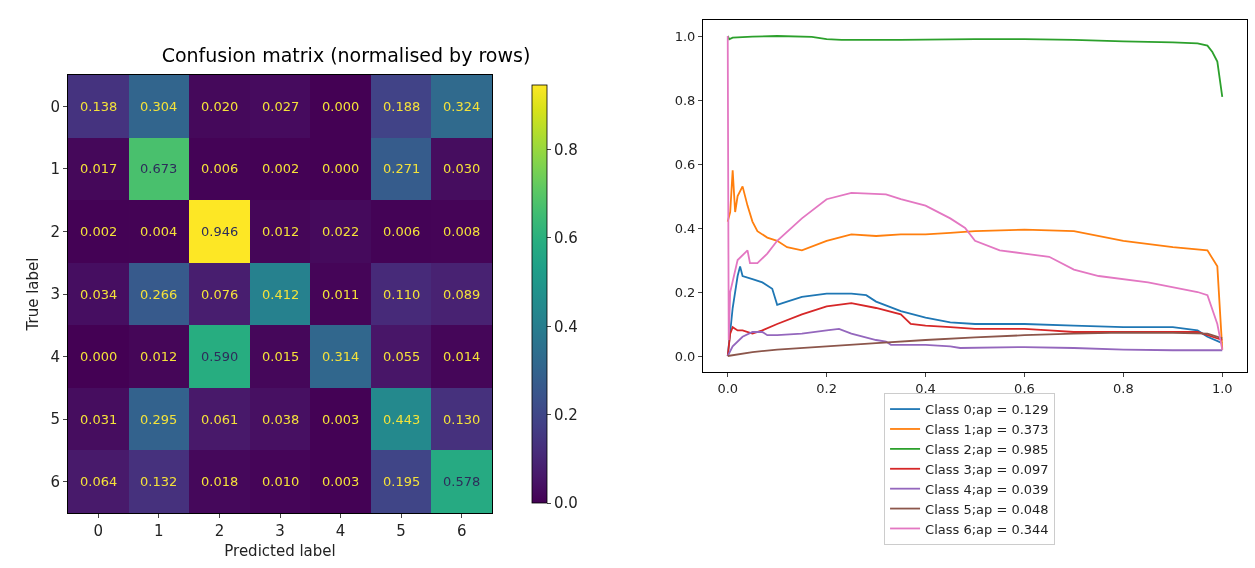 This screenshot has height=568, width=1255. What do you see at coordinates (281, 356) in the screenshot?
I see `data-label: 0.015` at bounding box center [281, 356].